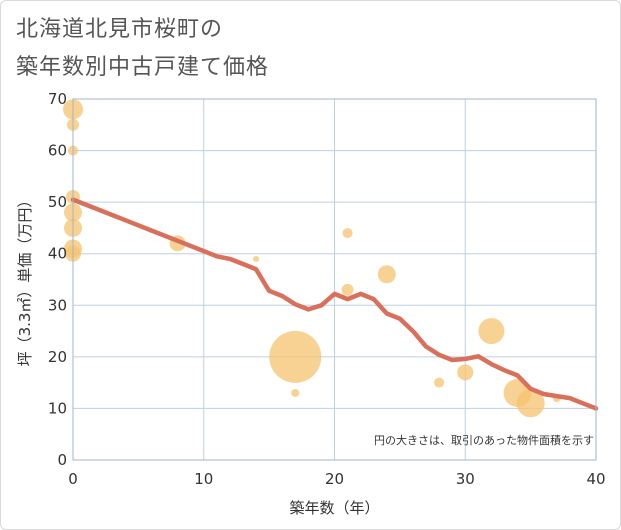 This screenshot has width=621, height=530. I want to click on y-tick-label: 40, so click(57, 254).